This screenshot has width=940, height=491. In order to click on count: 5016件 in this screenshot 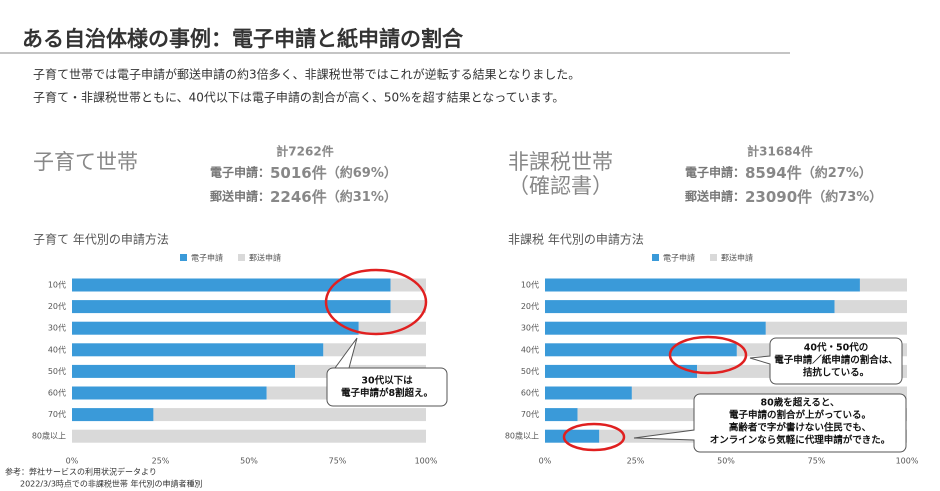, I will do `click(298, 173)`.